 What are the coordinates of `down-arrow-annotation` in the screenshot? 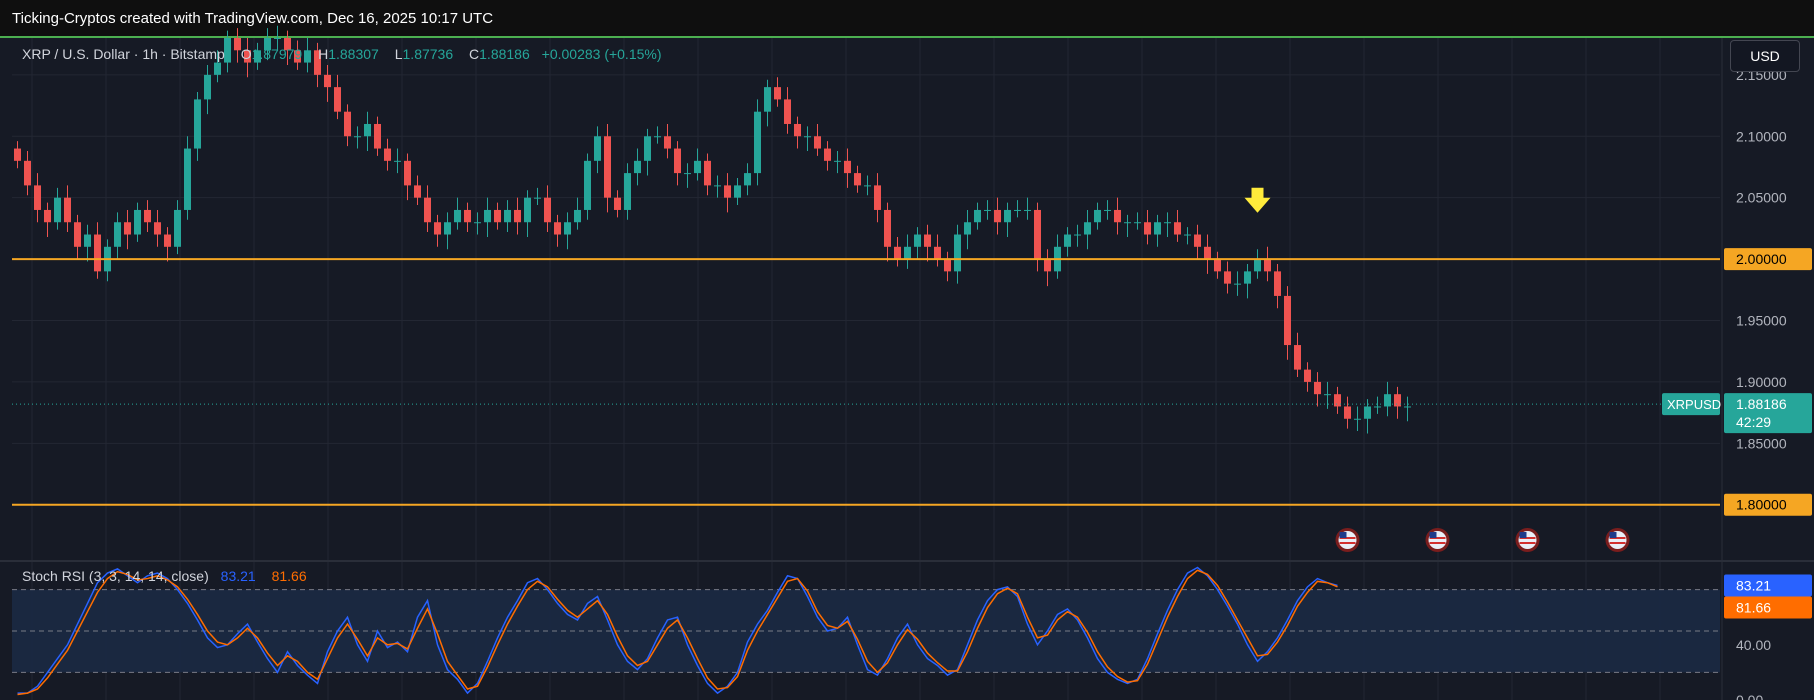 It's located at (1257, 200).